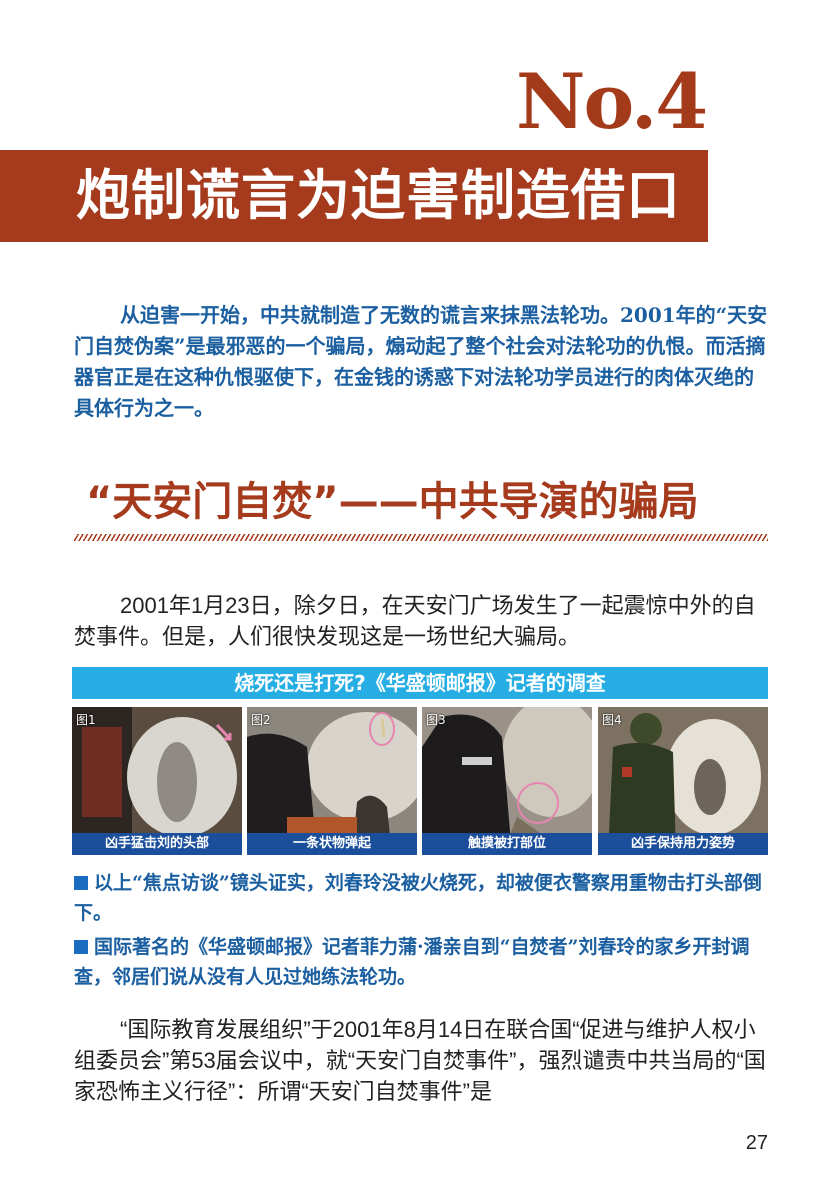 This screenshot has height=1190, width=839. Describe the element at coordinates (157, 844) in the screenshot. I see `photo-1-caption: 凶手猛击刘的头部` at that location.